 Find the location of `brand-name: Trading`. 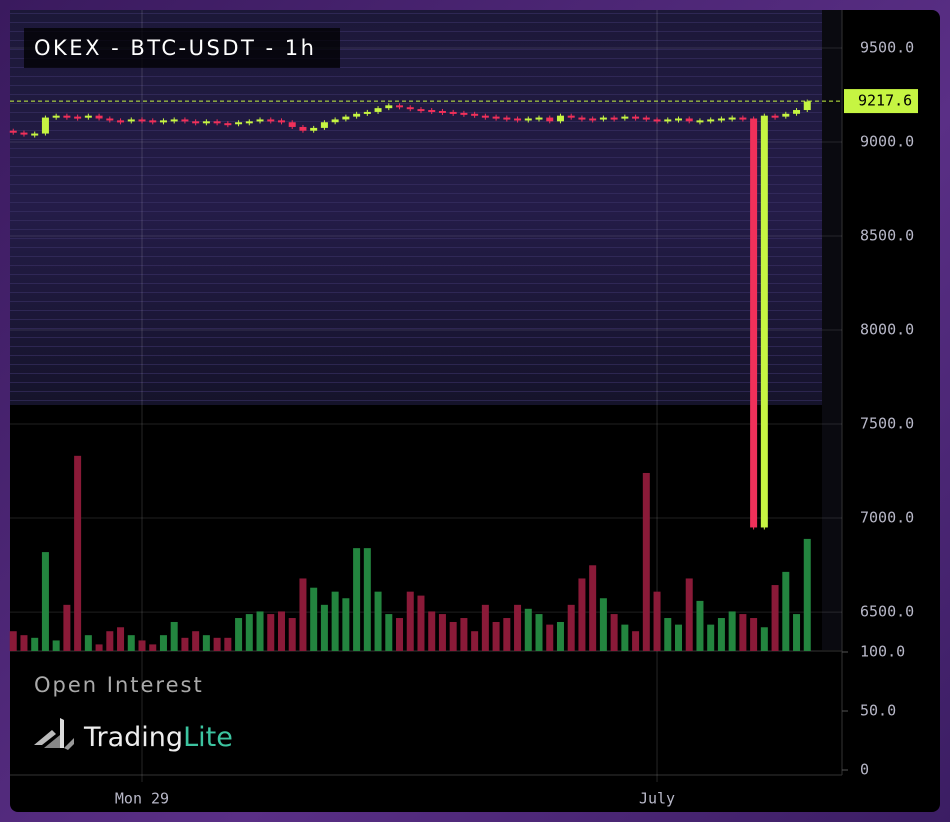

brand-name: Trading is located at coordinates (133, 737).